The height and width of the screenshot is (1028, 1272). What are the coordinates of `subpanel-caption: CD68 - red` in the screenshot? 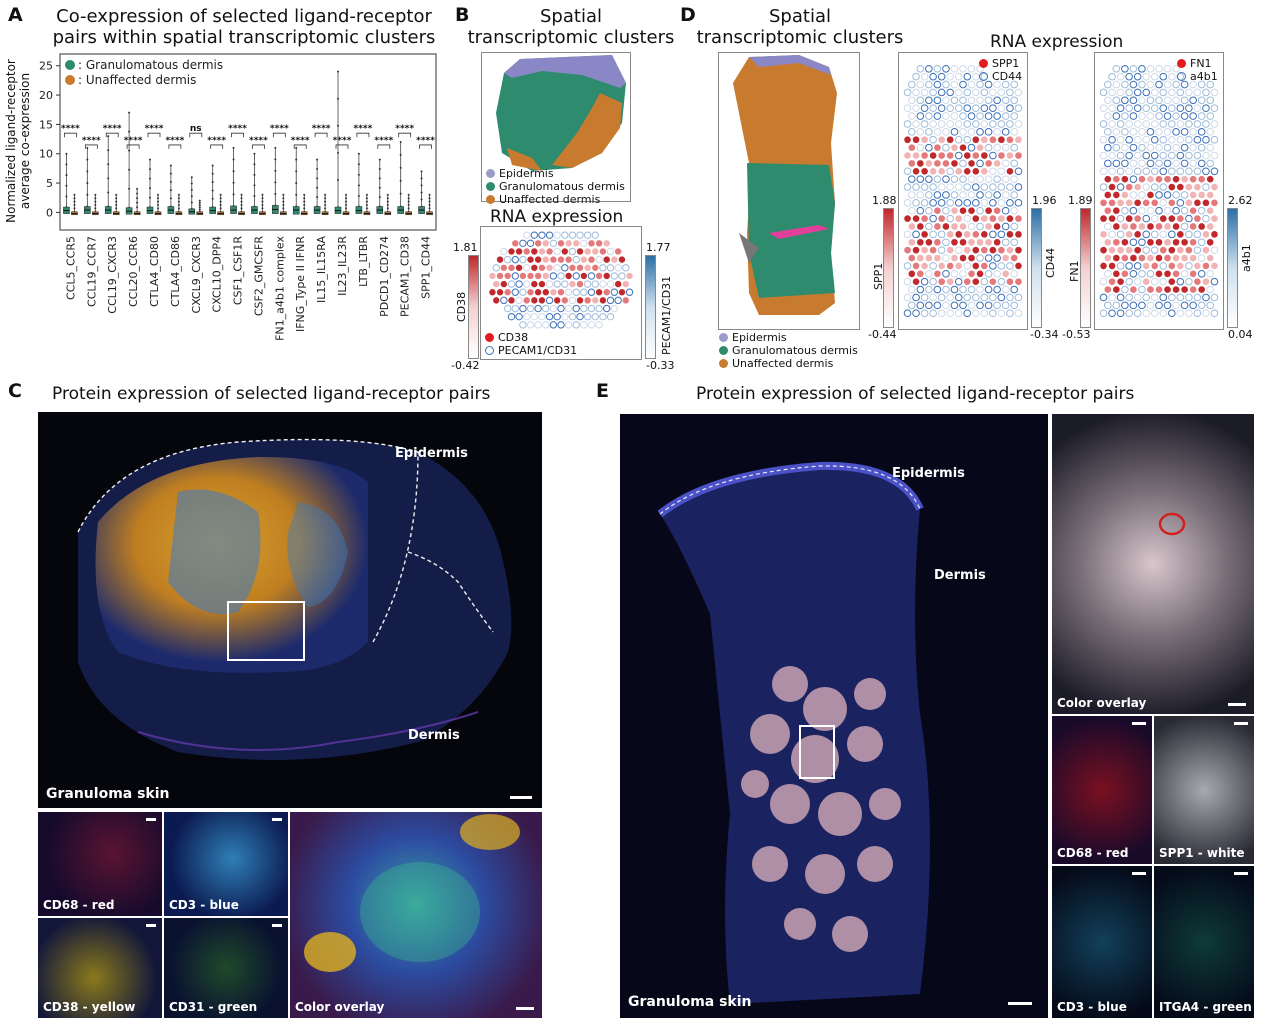 It's located at (79, 905).